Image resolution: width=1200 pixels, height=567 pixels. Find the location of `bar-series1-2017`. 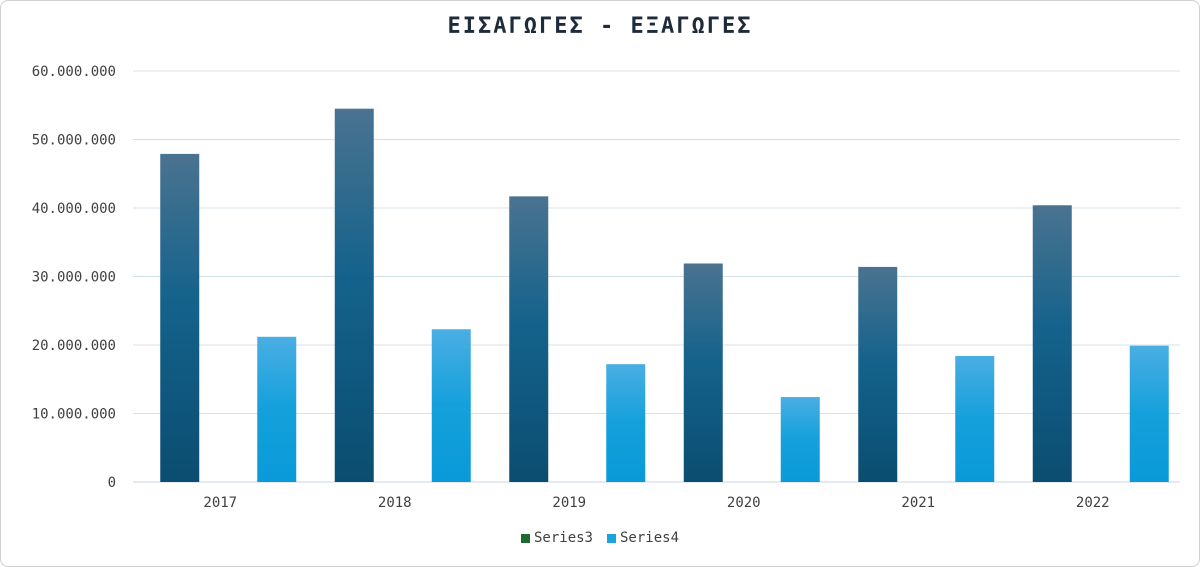

bar-series1-2017 is located at coordinates (180, 317).